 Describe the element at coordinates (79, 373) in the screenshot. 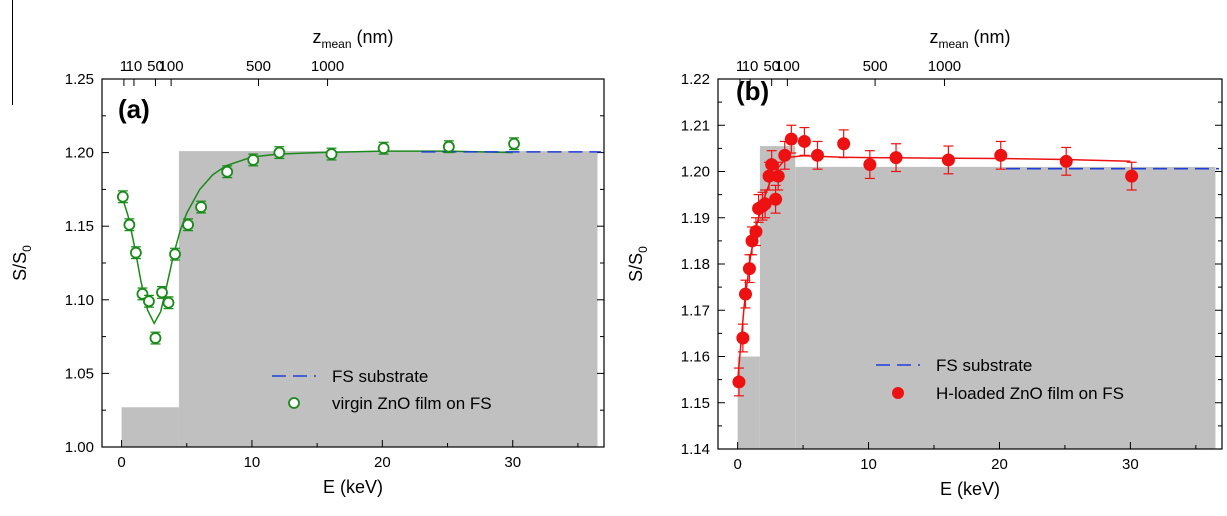

I see `y-tick-label: 1.05` at that location.